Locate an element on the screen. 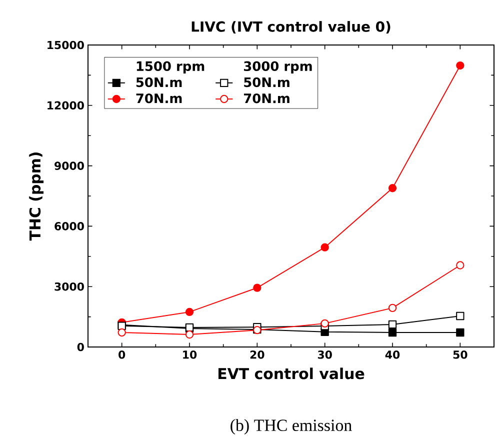 This screenshot has height=440, width=497. x-axis-title: EVT control value is located at coordinates (291, 374).